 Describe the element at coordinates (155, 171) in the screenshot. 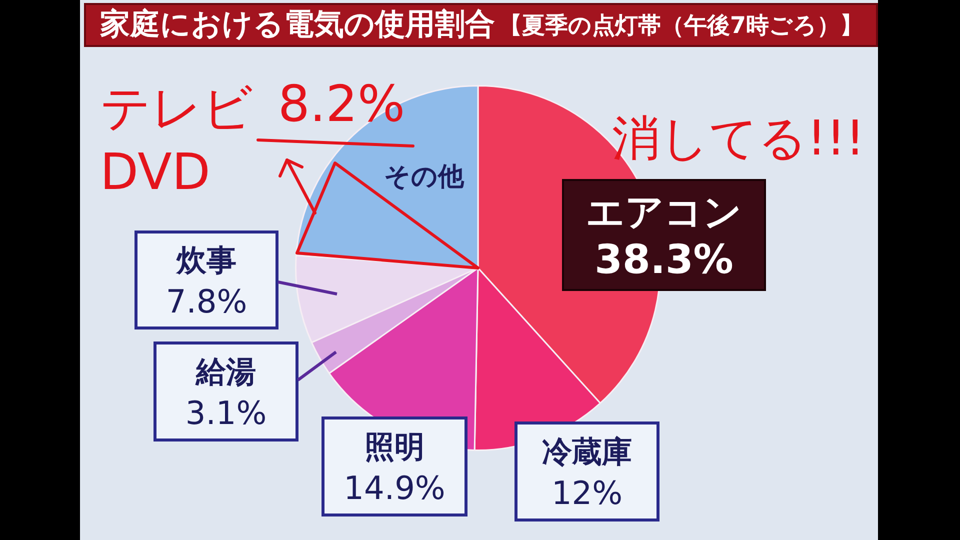

I see `text: DVD` at that location.